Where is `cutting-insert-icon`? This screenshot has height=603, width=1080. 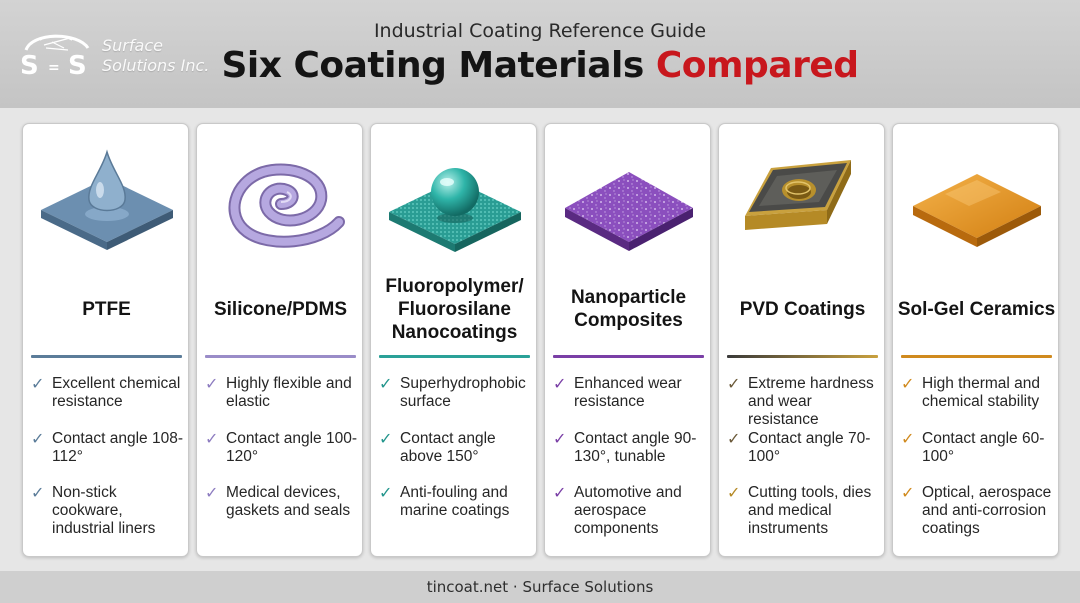
cutting-insert-icon is located at coordinates (798, 195).